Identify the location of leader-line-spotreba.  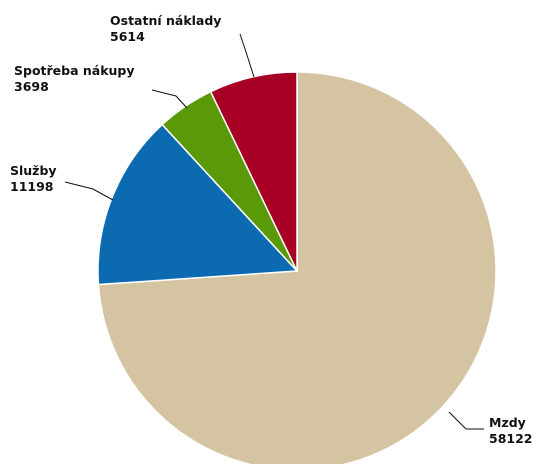
(169, 99).